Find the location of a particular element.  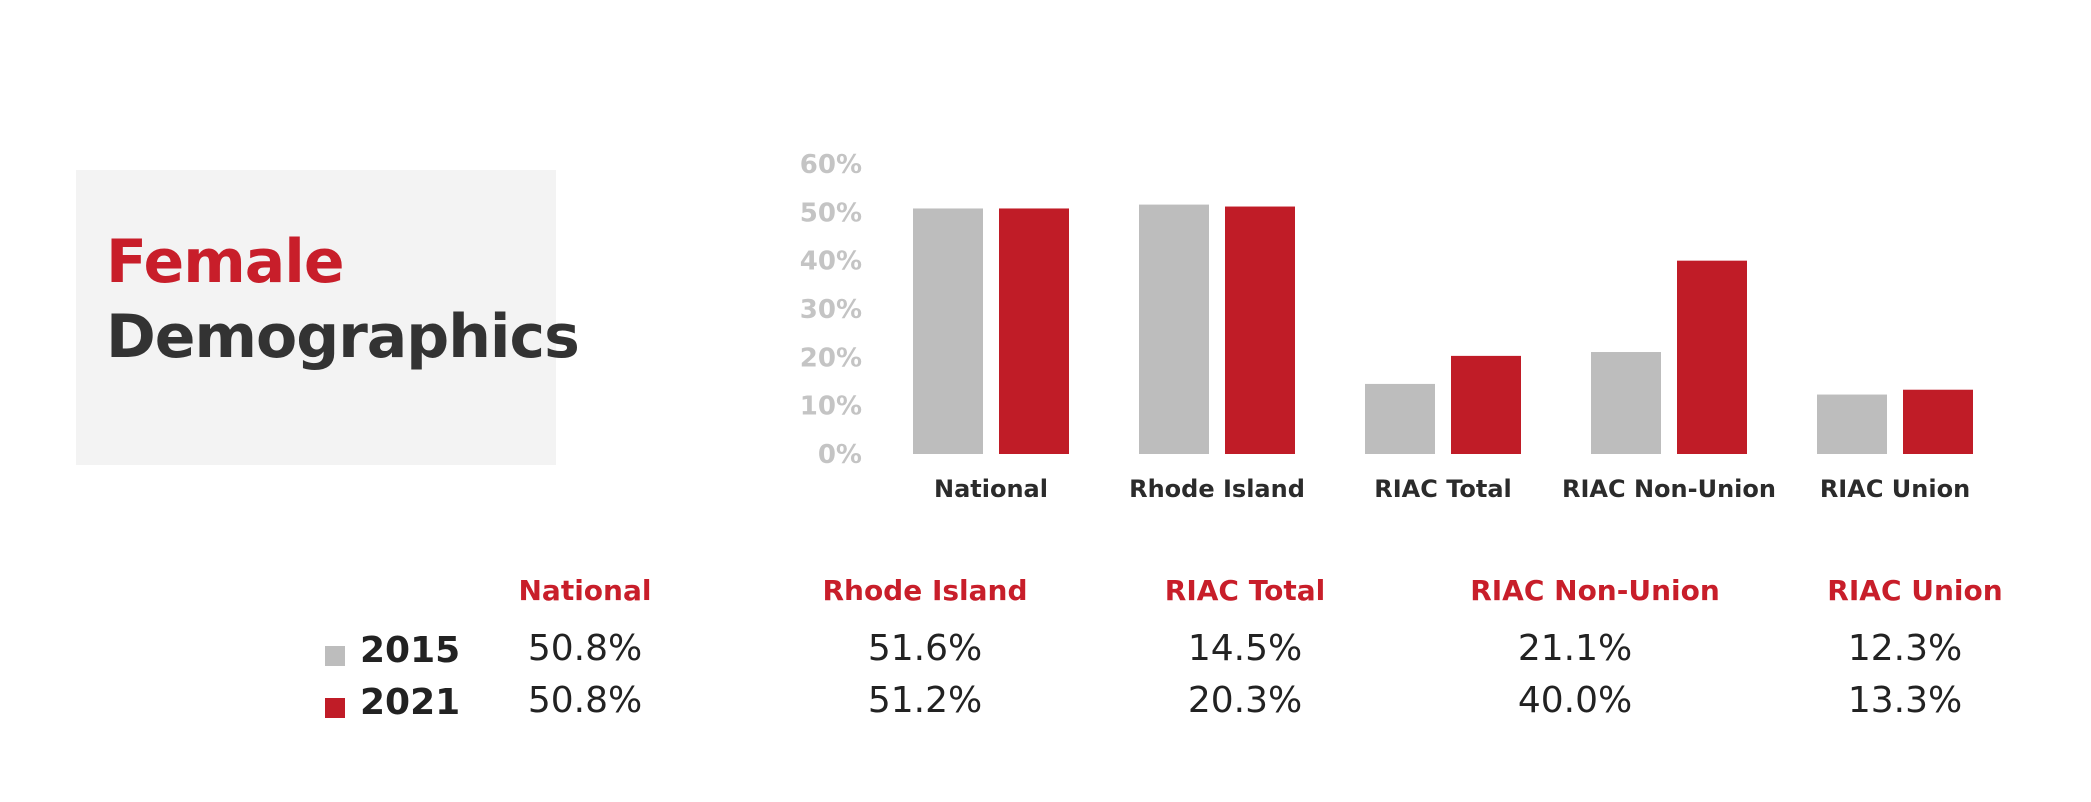

table-cell: 12.3% is located at coordinates (1905, 648).